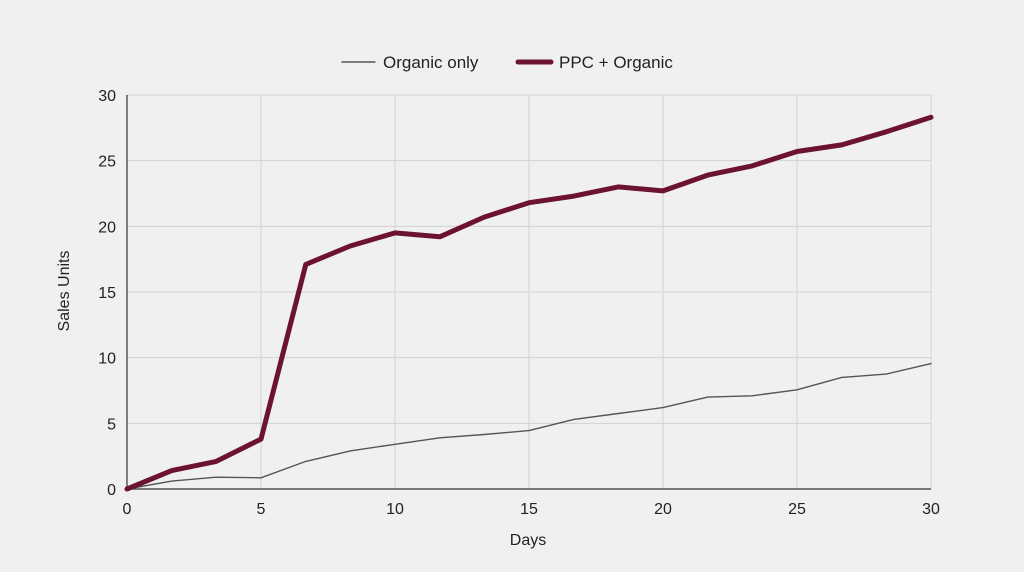 The image size is (1024, 572). What do you see at coordinates (431, 62) in the screenshot?
I see `legend-label-organic-only: Organic only` at bounding box center [431, 62].